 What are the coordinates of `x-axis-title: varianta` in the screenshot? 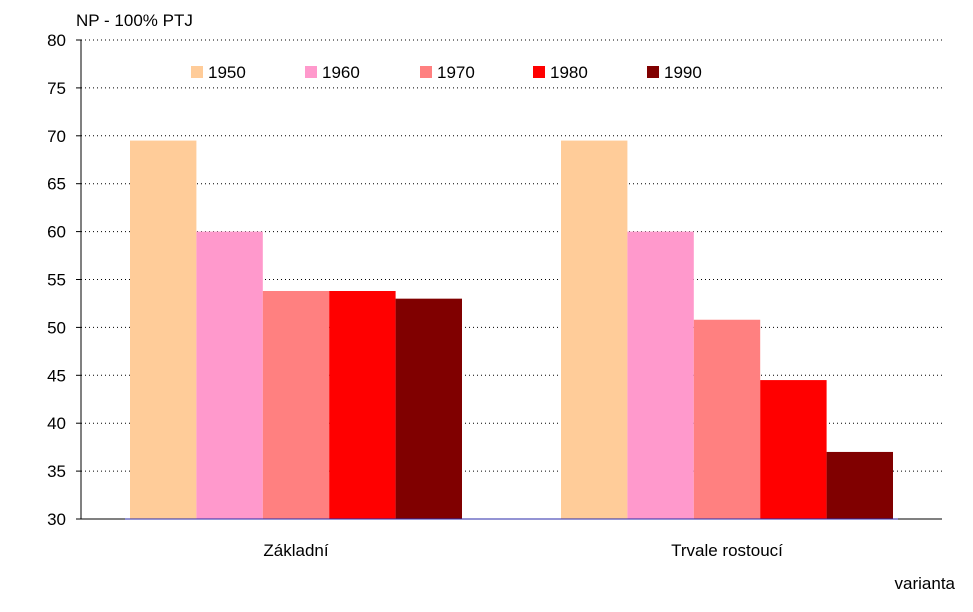 It's located at (925, 583).